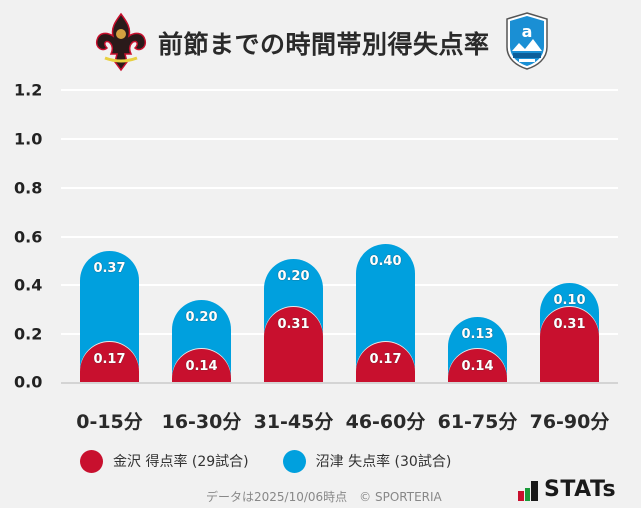 The width and height of the screenshot is (641, 508). I want to click on stats-brand-logo: STATs, so click(567, 490).